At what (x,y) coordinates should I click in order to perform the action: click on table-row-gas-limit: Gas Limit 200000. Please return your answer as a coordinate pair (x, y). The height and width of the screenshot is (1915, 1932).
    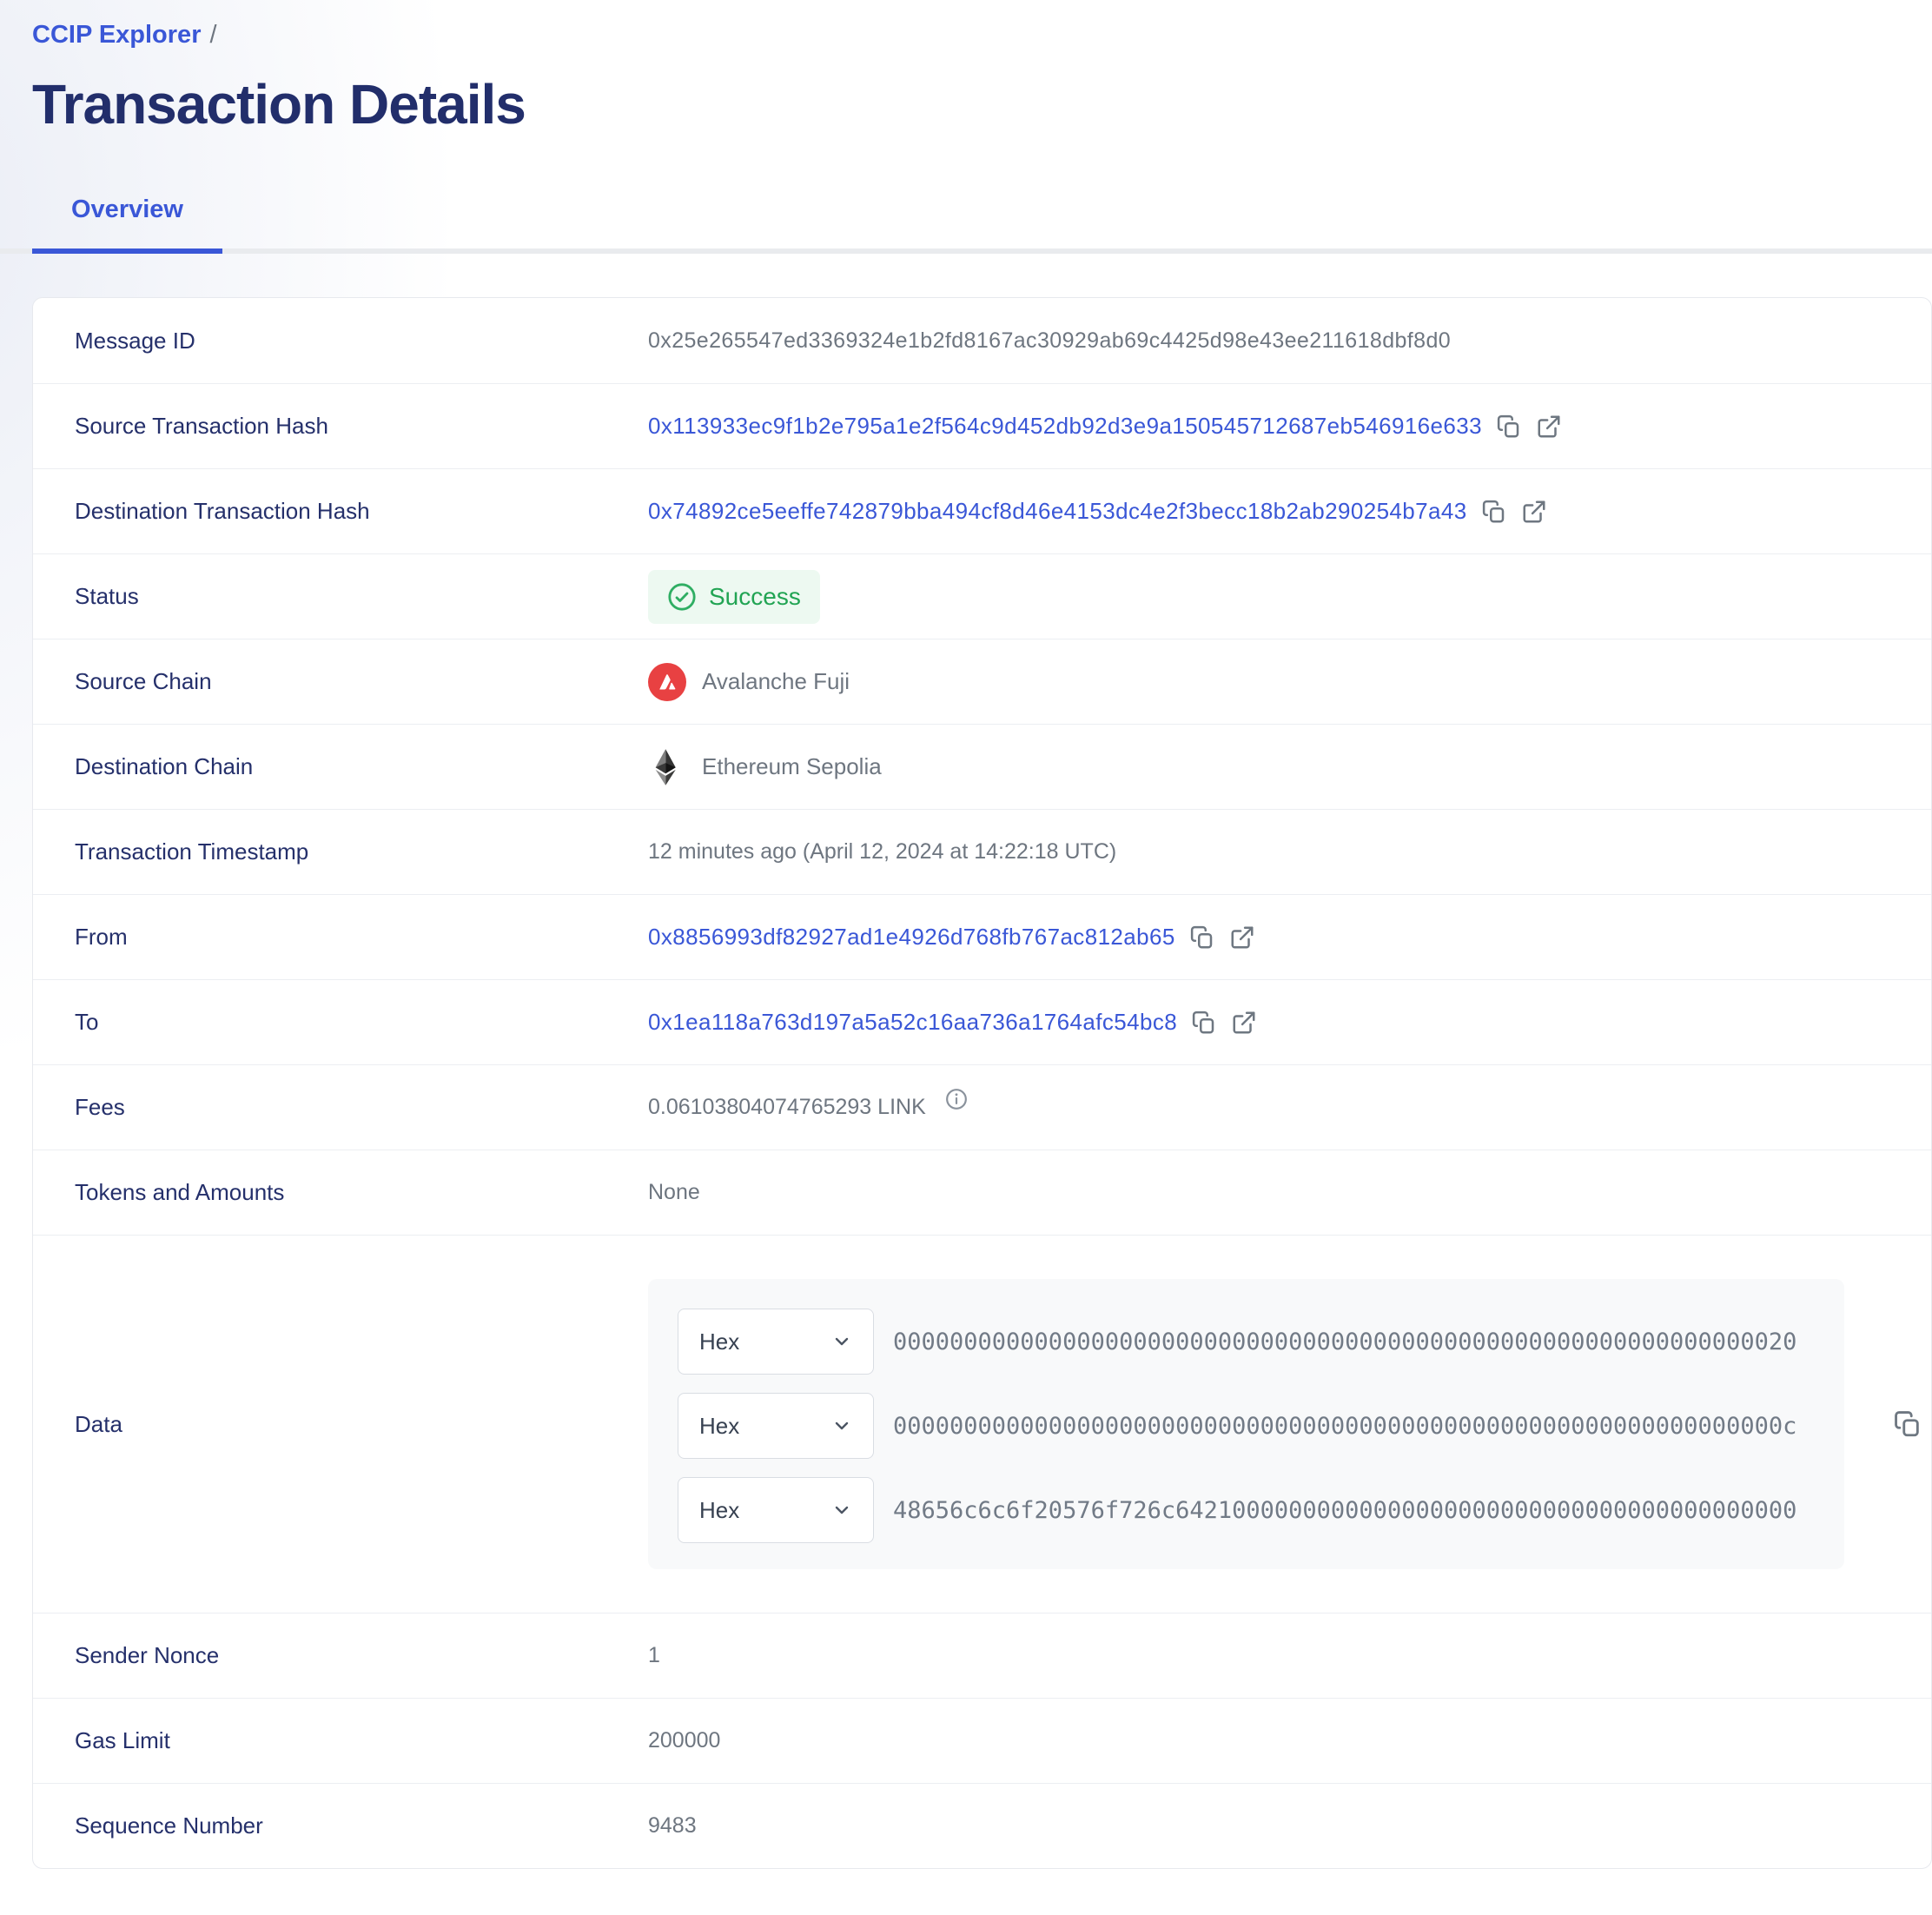
    Looking at the image, I should click on (982, 1740).